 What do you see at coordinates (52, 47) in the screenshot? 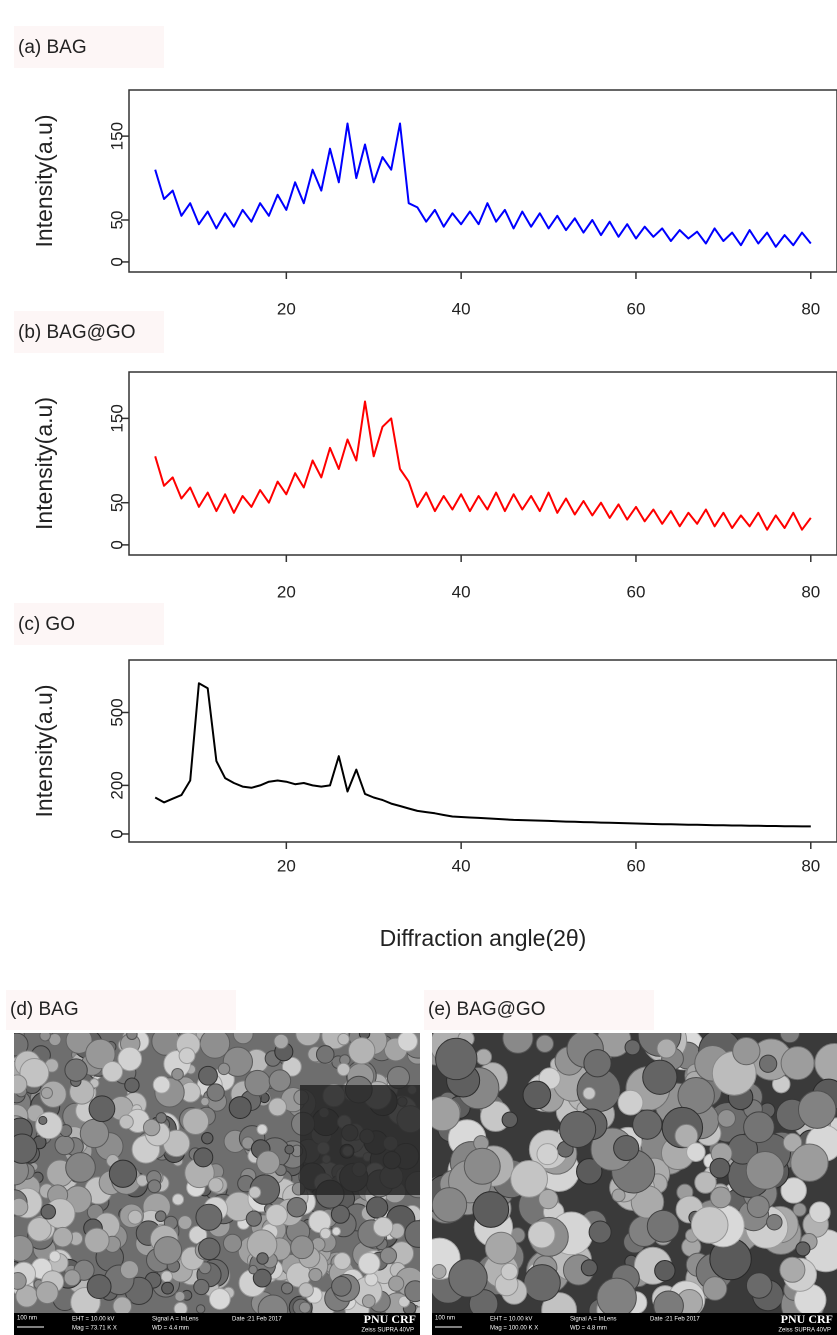
I see `panel-title: (a) BAG` at bounding box center [52, 47].